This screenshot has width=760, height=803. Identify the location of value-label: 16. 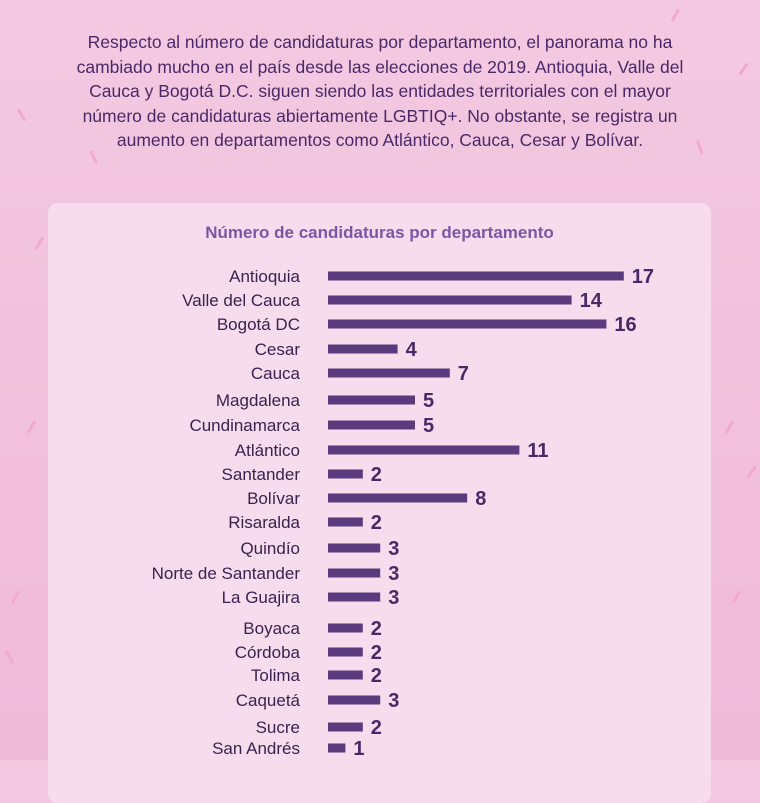
(625, 325).